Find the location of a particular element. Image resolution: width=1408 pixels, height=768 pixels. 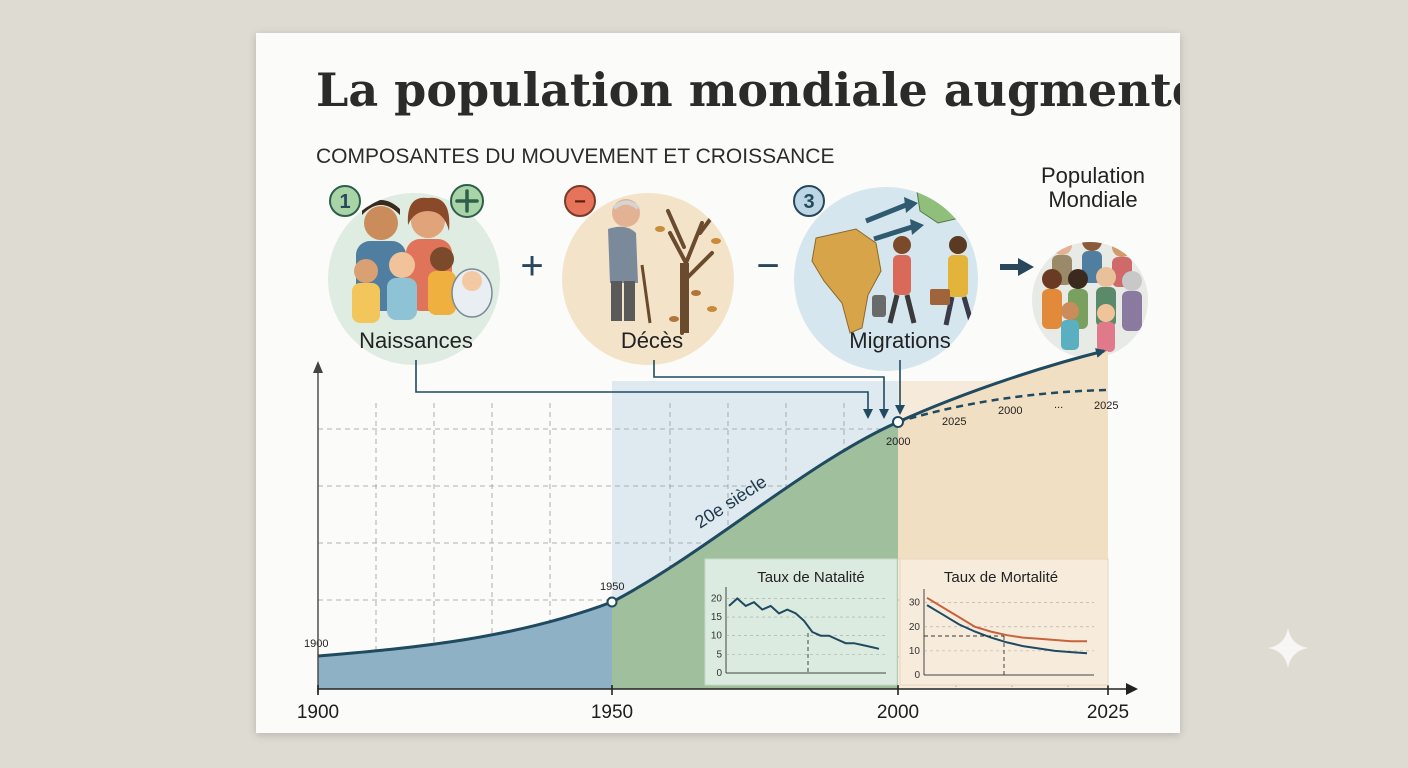

minus-badge is located at coordinates (580, 201).